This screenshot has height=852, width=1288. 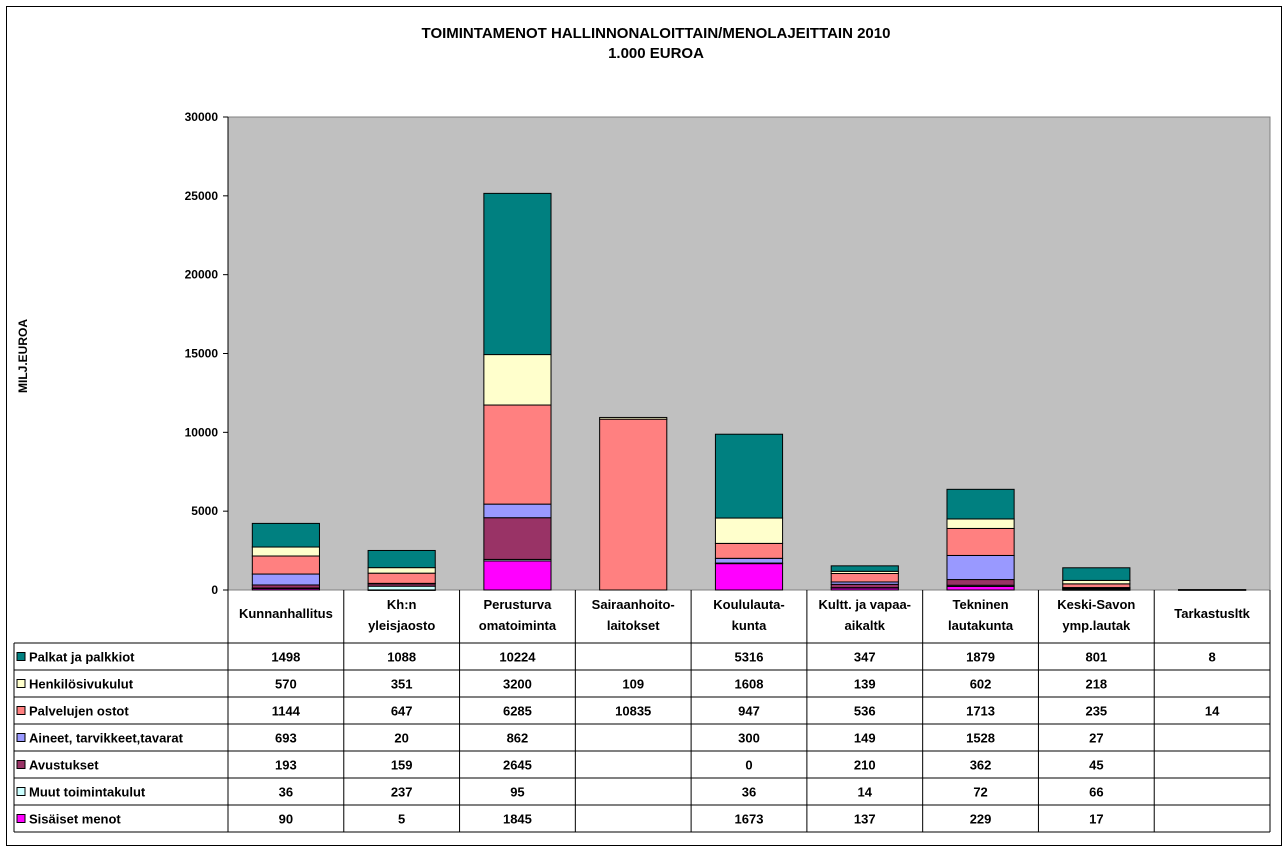 I want to click on data-value: 6285, so click(x=517, y=711).